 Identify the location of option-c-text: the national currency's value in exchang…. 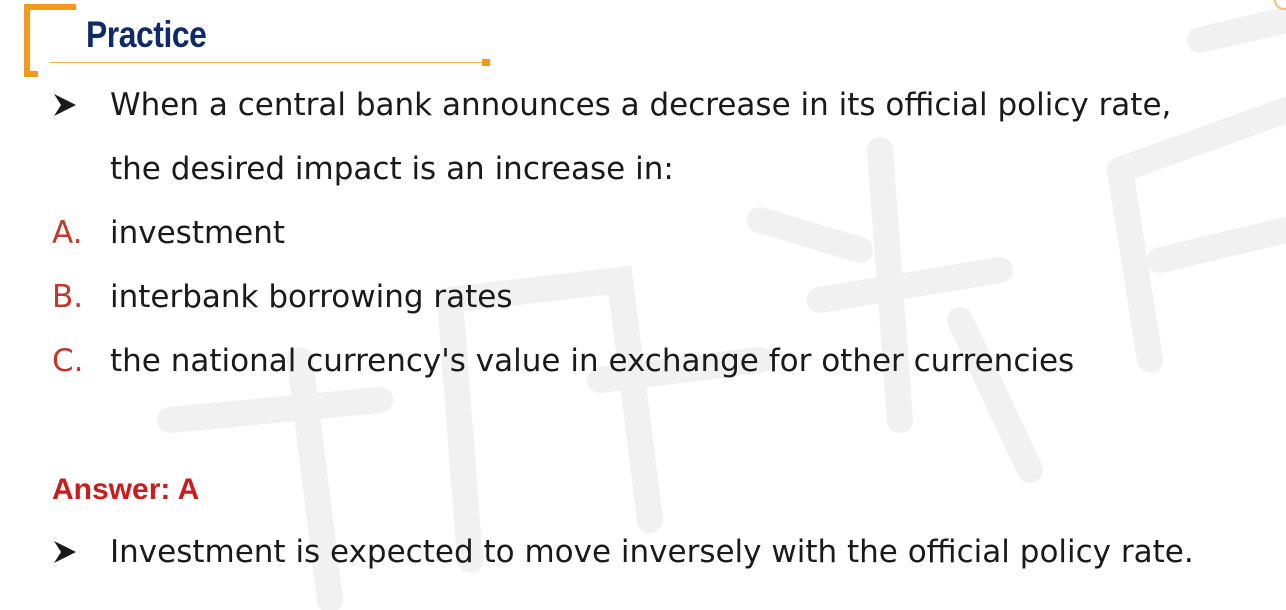
(592, 361).